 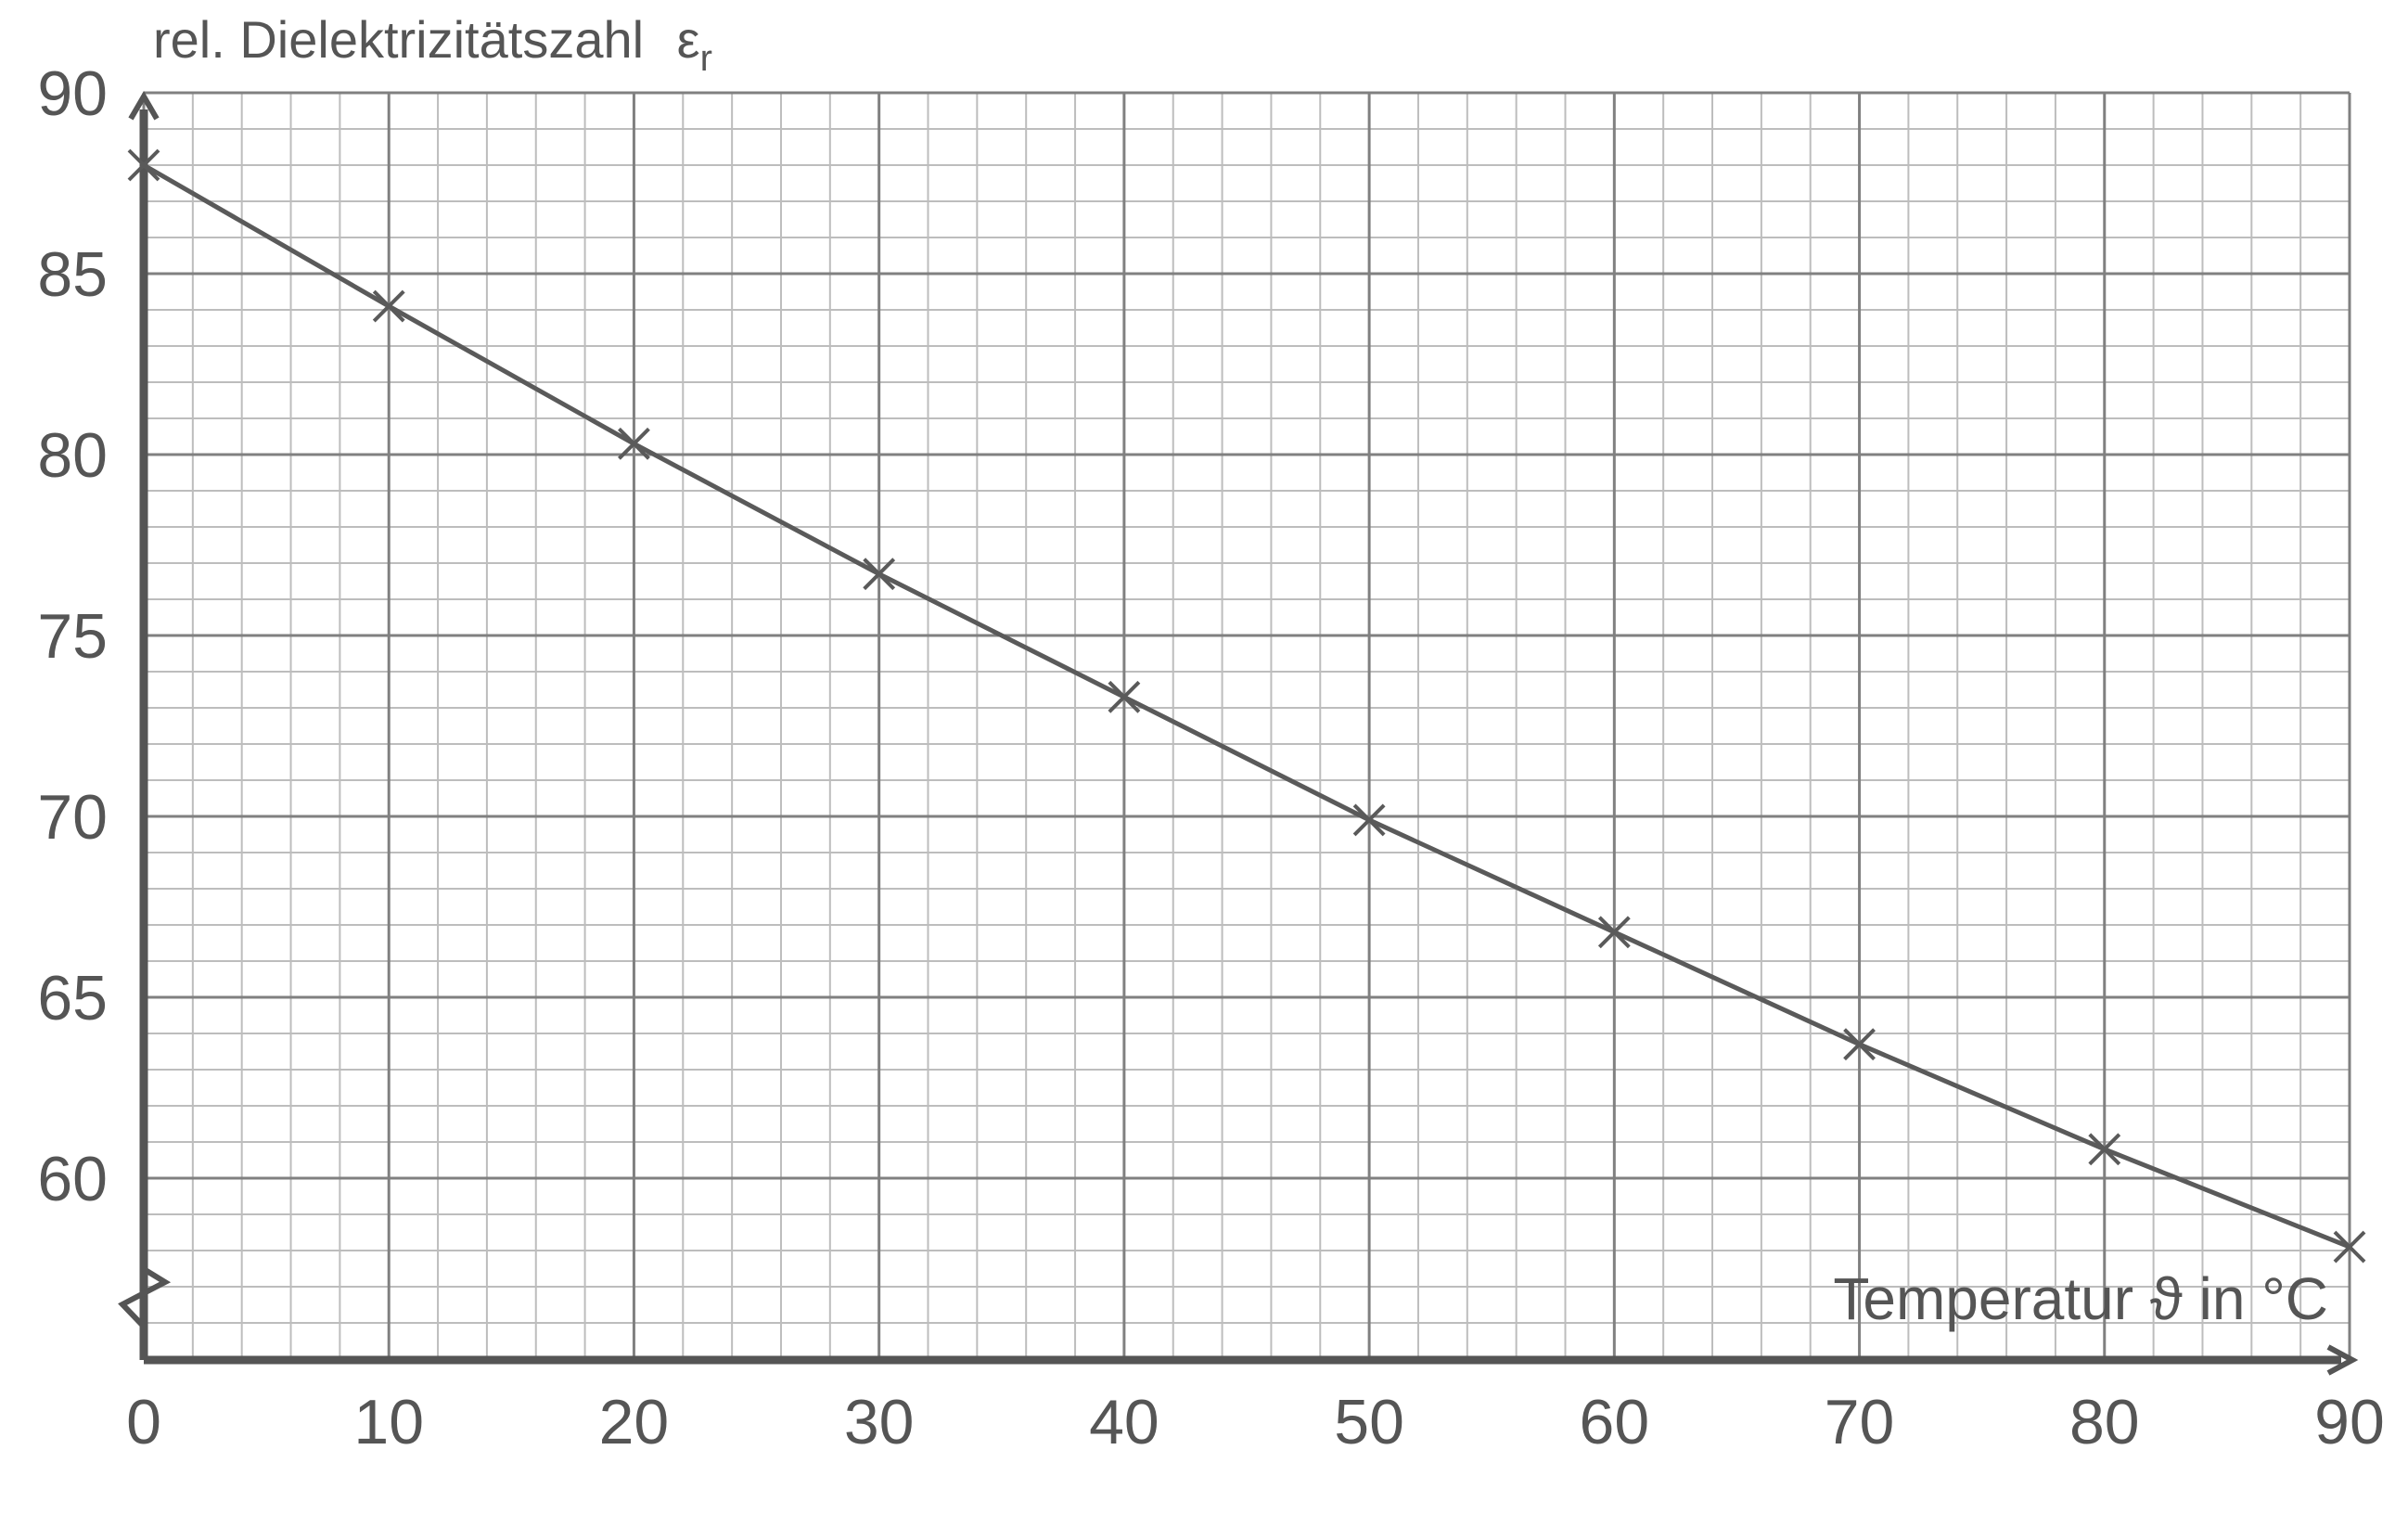 What do you see at coordinates (1124, 1422) in the screenshot?
I see `x-tick-label: 40` at bounding box center [1124, 1422].